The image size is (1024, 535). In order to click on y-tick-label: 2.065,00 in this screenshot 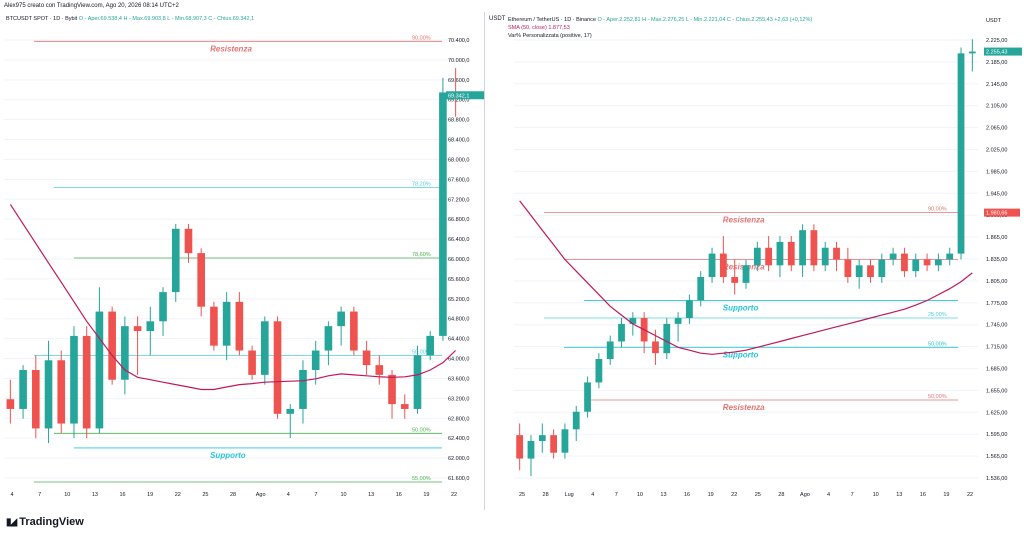, I will do `click(996, 129)`.